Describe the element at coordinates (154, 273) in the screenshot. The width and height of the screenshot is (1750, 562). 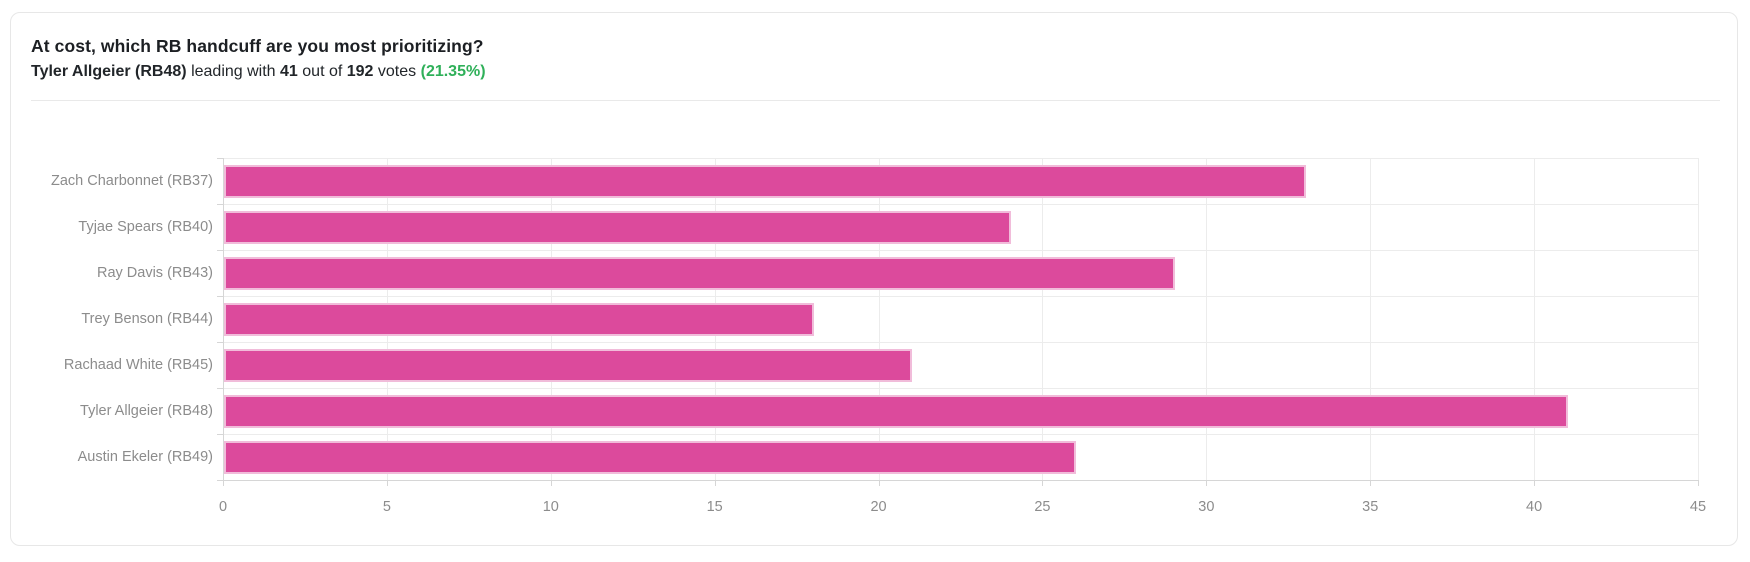
I see `category-label: Ray Davis (RB43)` at that location.